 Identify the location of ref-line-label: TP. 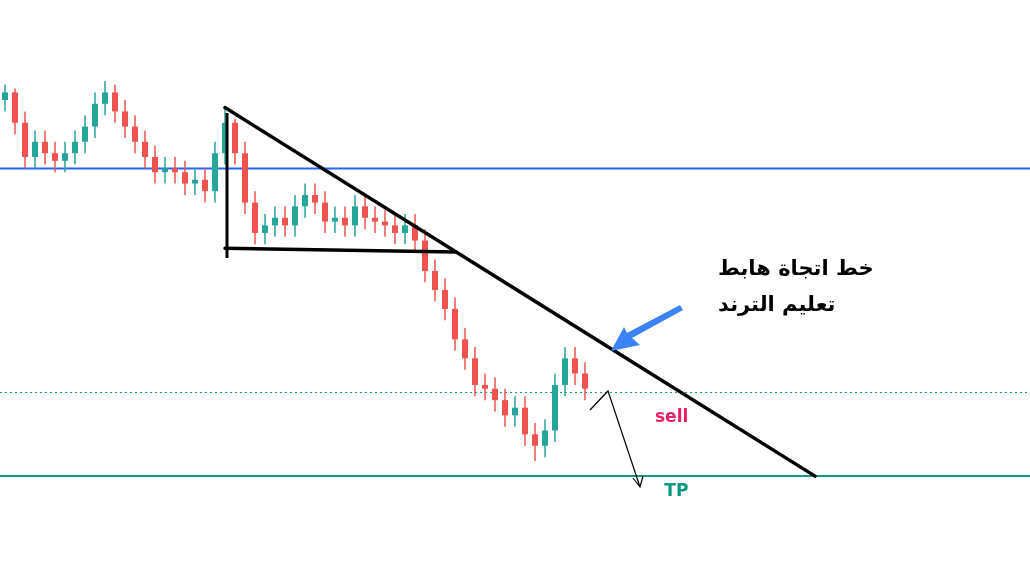
(676, 490).